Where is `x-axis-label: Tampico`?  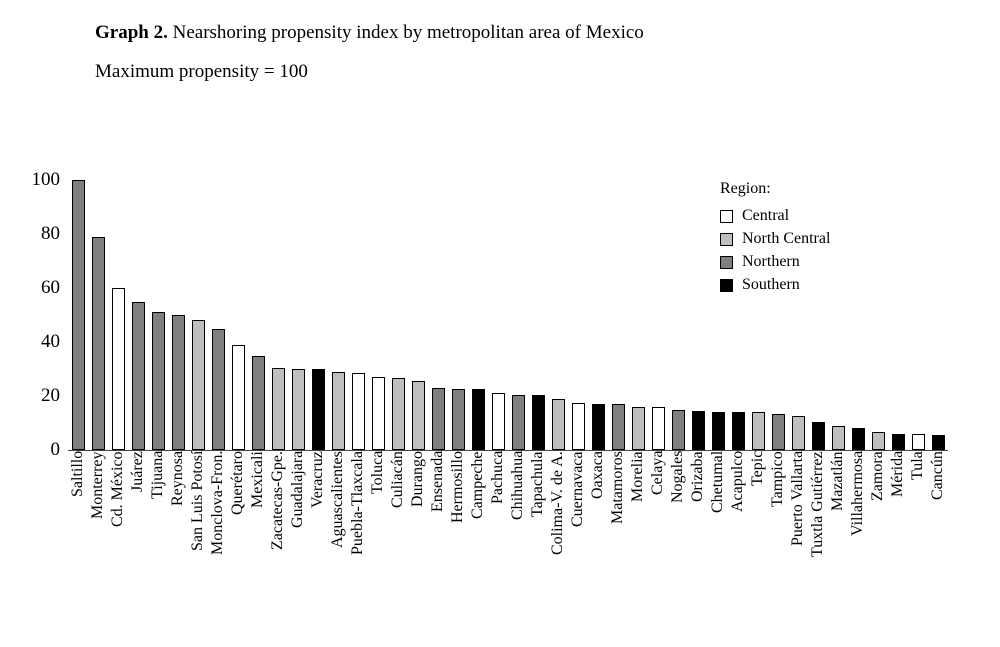
x-axis-label: Tampico is located at coordinates (777, 479).